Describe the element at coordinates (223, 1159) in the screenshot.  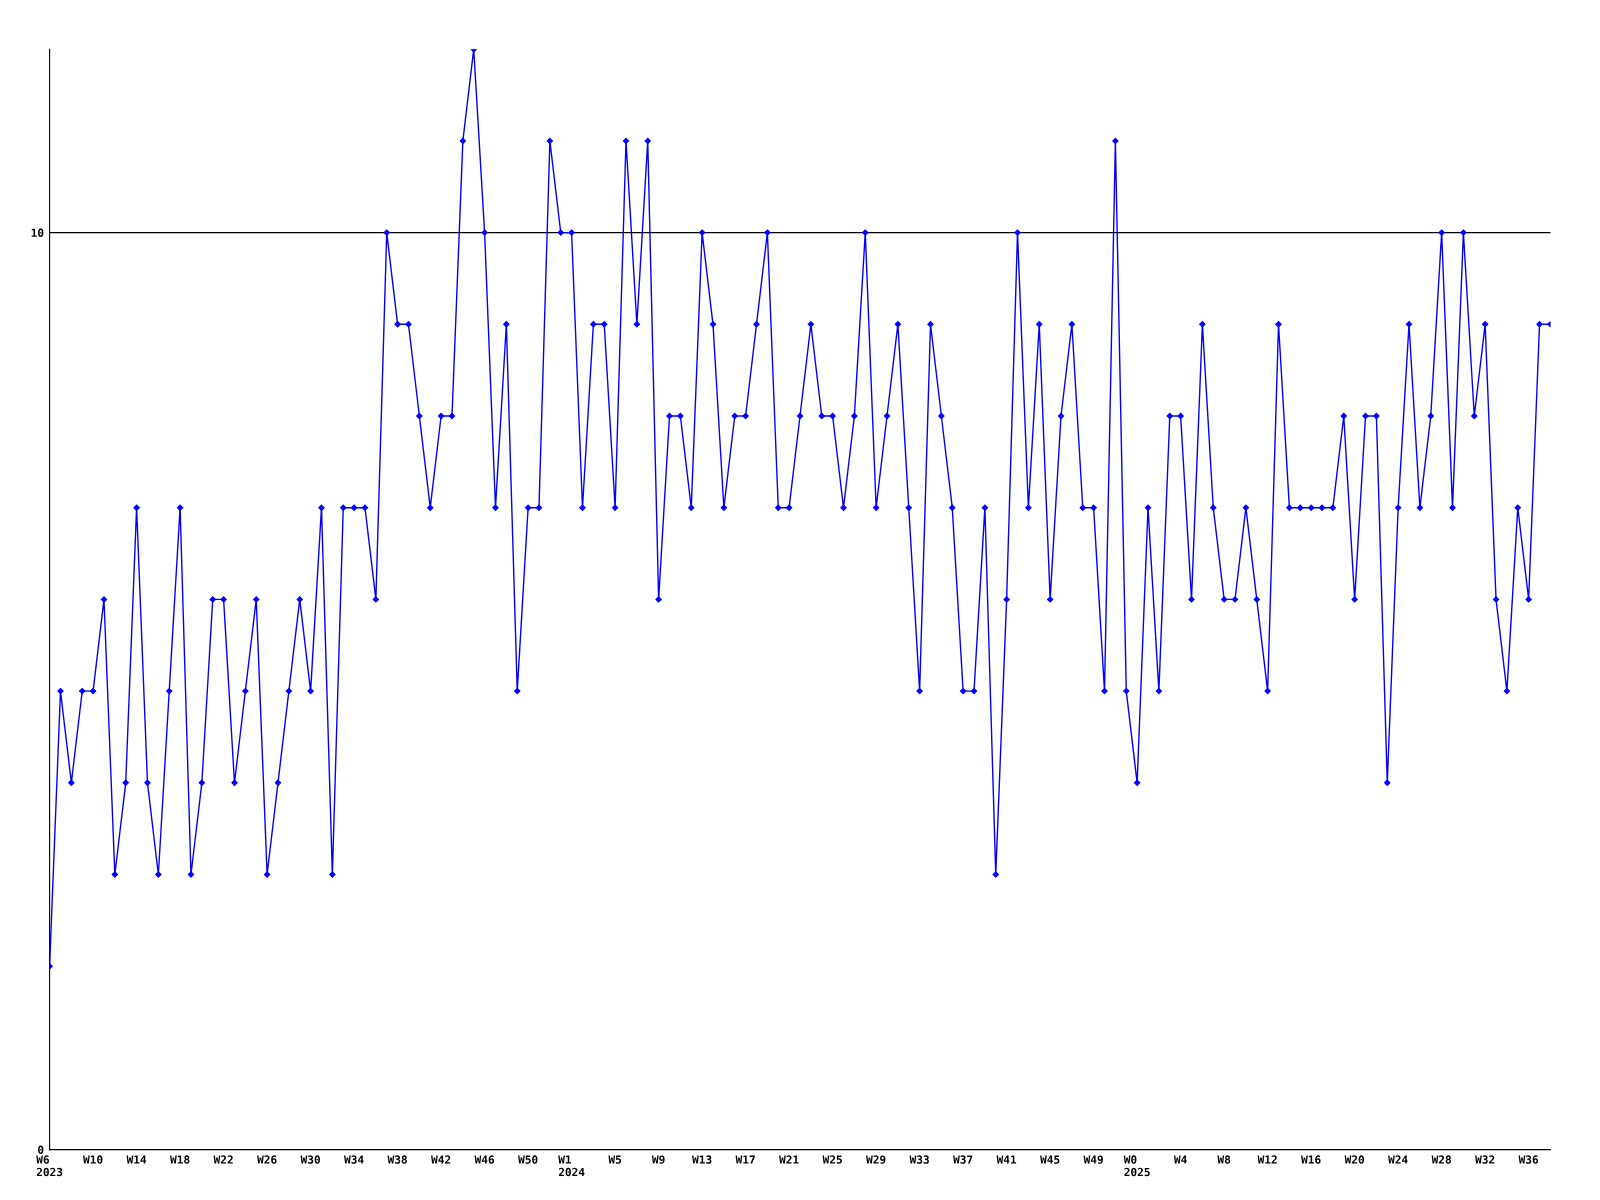
I see `x-tick-label: W22` at that location.